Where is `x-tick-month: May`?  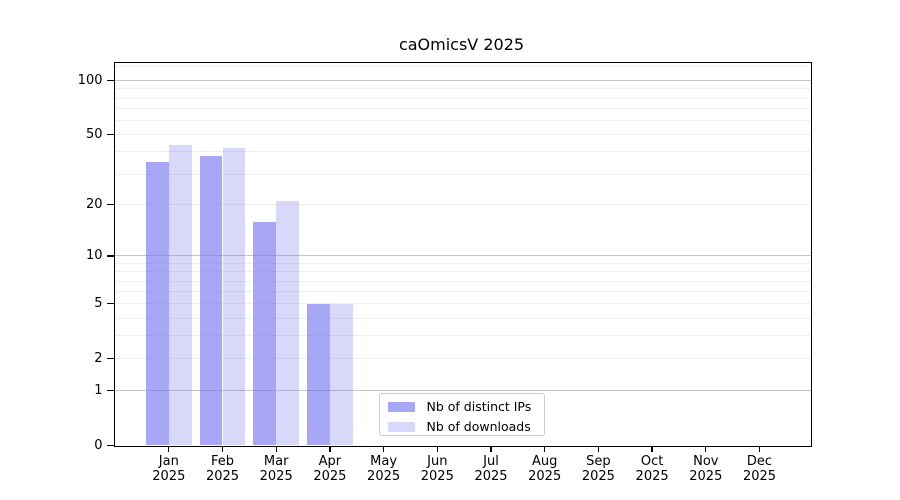
x-tick-month: May is located at coordinates (384, 461).